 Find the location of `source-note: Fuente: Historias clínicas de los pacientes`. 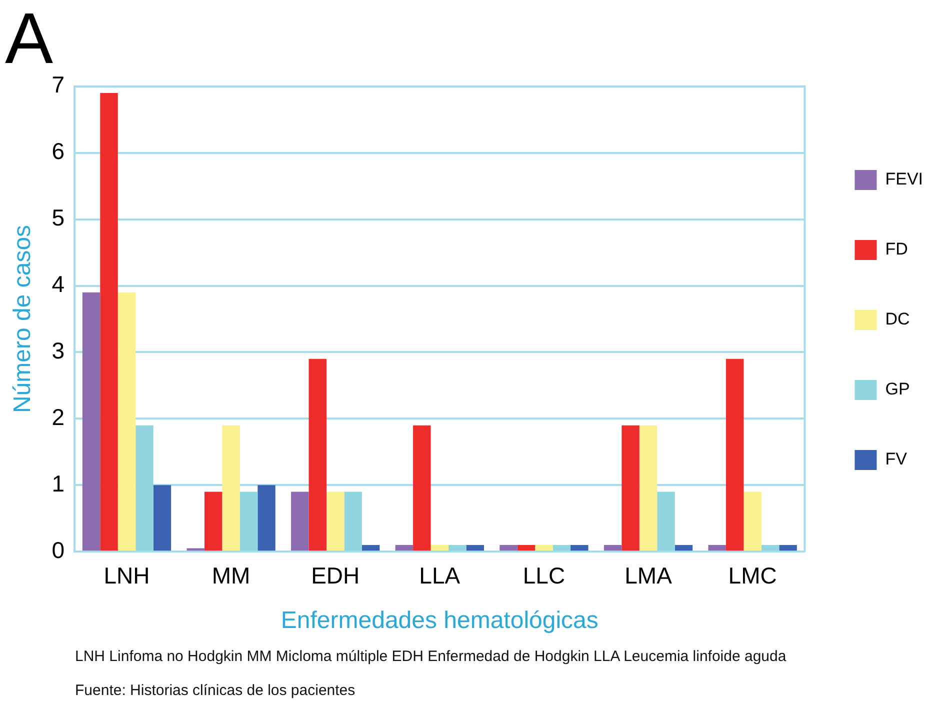

source-note: Fuente: Historias clínicas de los pacientes is located at coordinates (215, 690).